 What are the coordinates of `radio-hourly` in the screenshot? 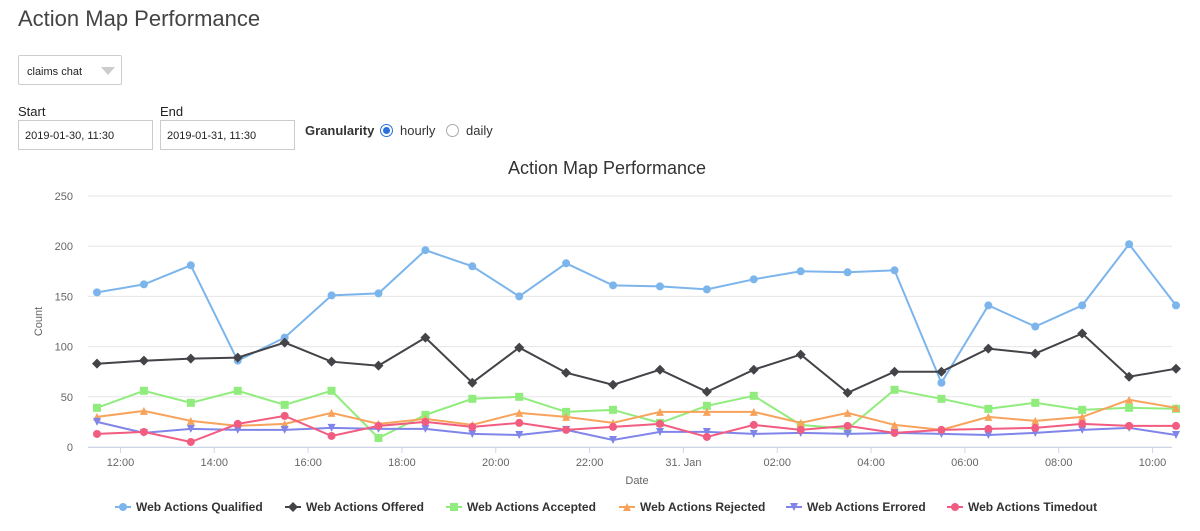 It's located at (386, 130).